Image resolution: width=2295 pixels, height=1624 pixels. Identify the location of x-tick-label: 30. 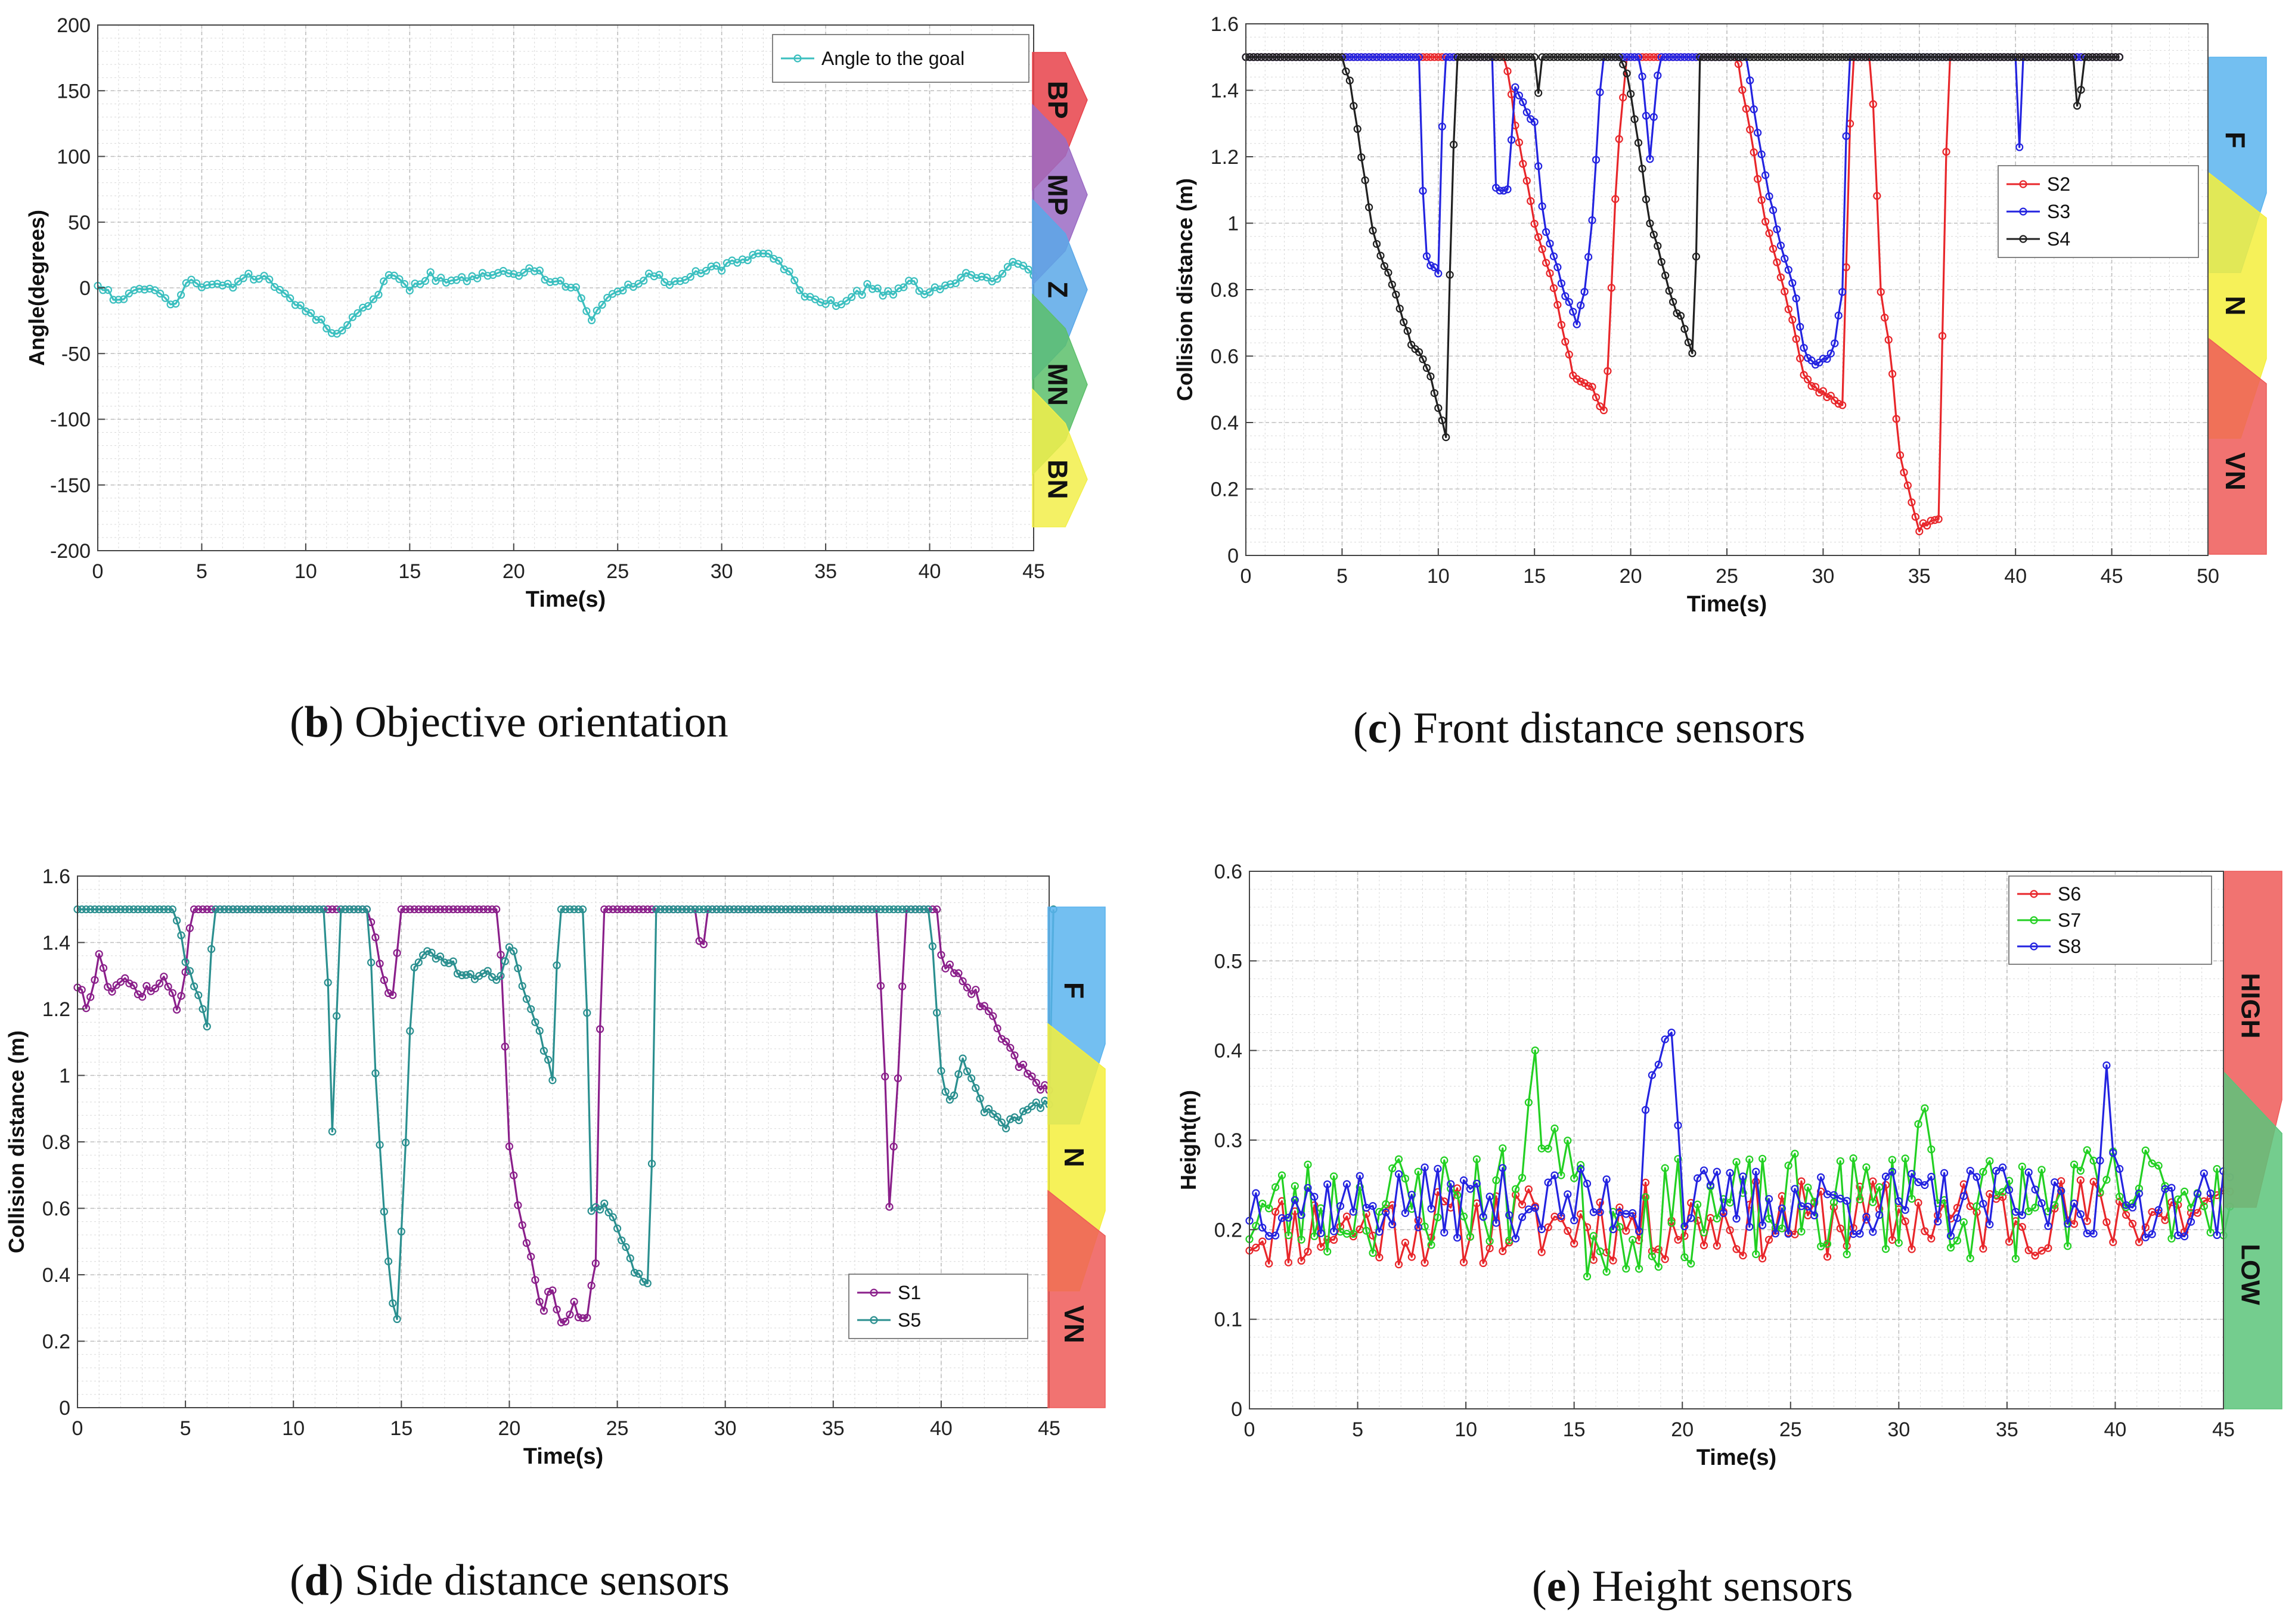
(1899, 1429).